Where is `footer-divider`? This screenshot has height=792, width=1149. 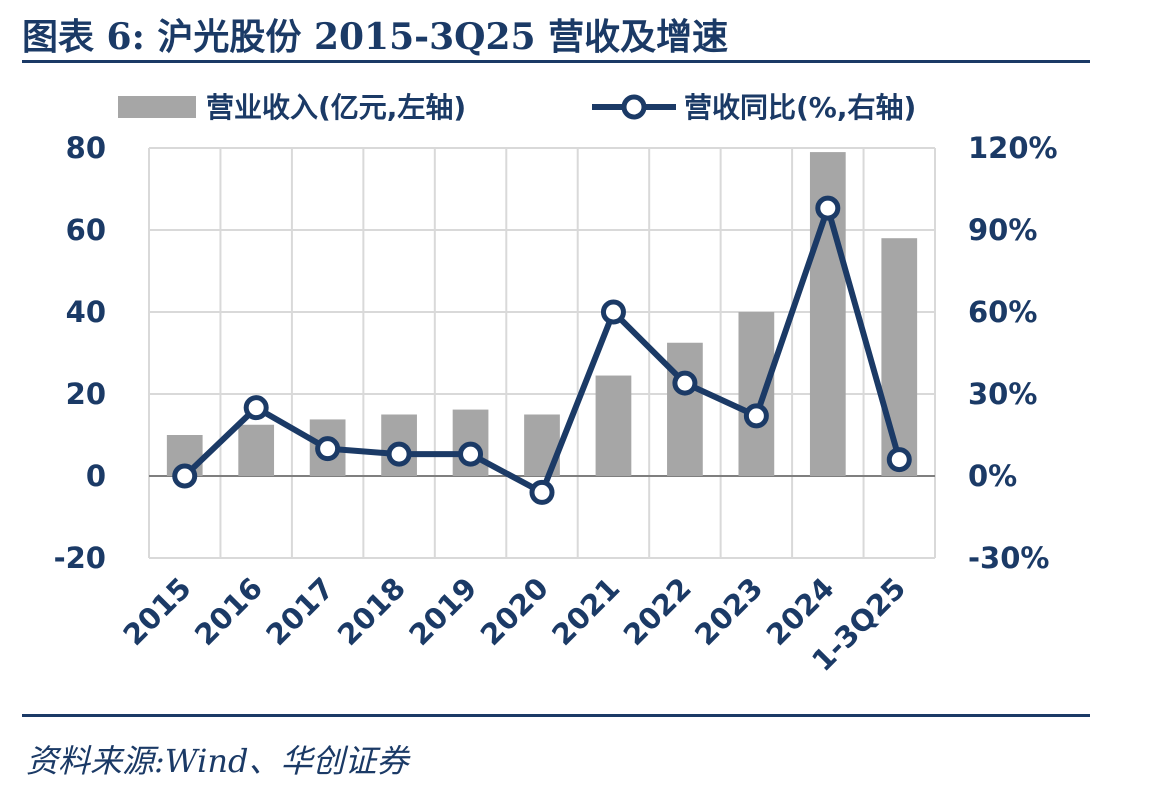
footer-divider is located at coordinates (556, 715).